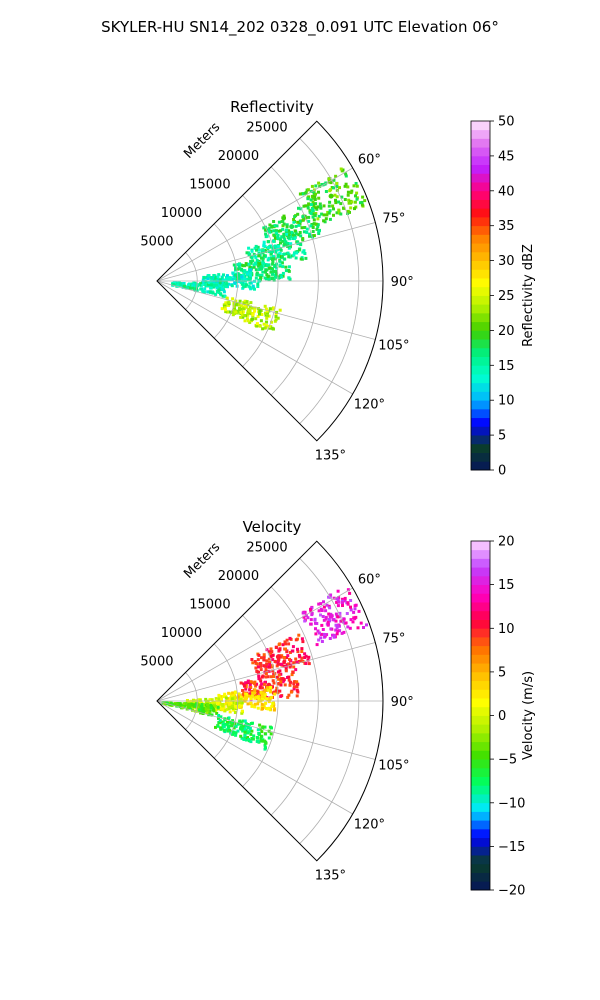  What do you see at coordinates (266, 672) in the screenshot?
I see `azimuth-gridline` at bounding box center [266, 672].